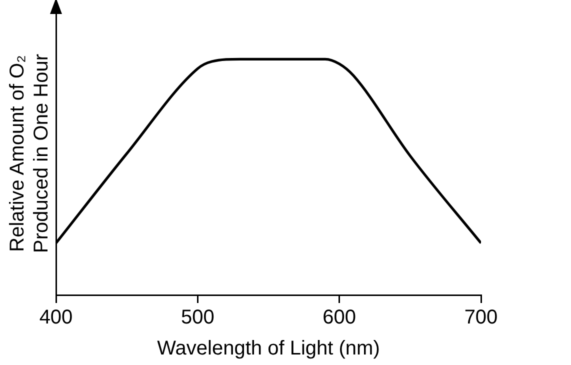 This screenshot has height=365, width=571. I want to click on x-axis-title: Wavelength of Light (nm), so click(268, 349).